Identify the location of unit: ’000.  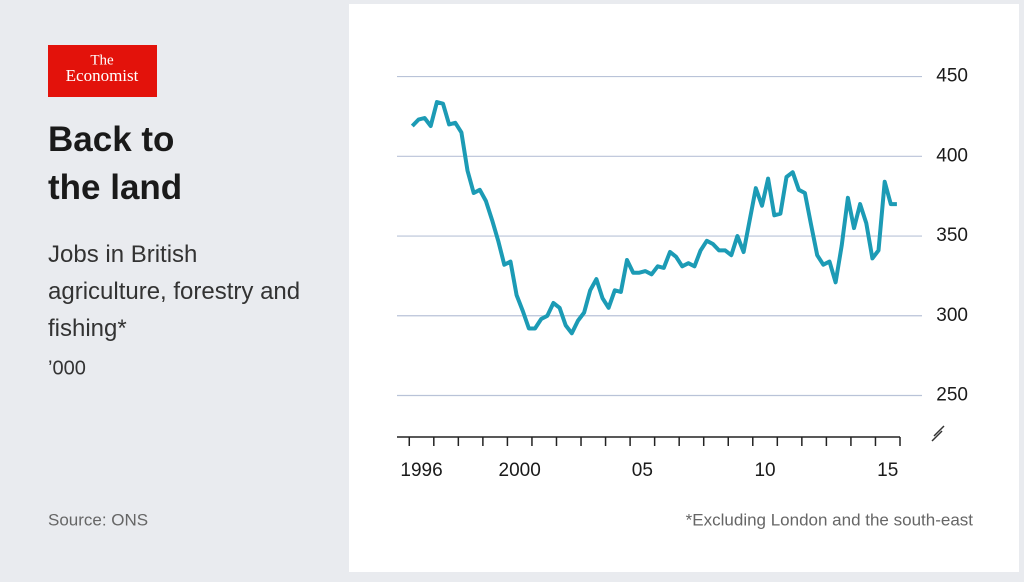
(67, 368).